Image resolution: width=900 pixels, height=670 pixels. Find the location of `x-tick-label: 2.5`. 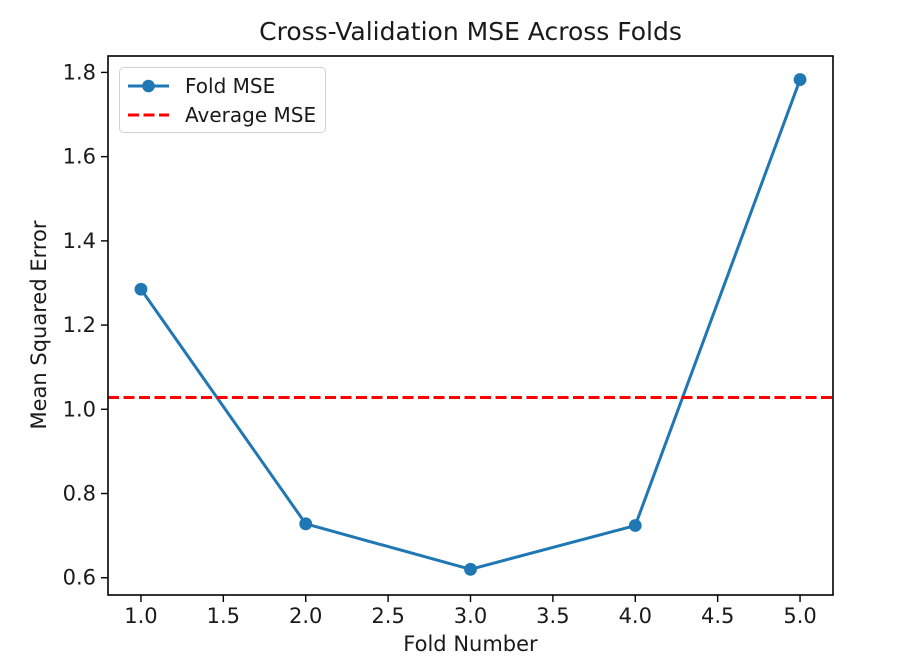

x-tick-label: 2.5 is located at coordinates (387, 616).